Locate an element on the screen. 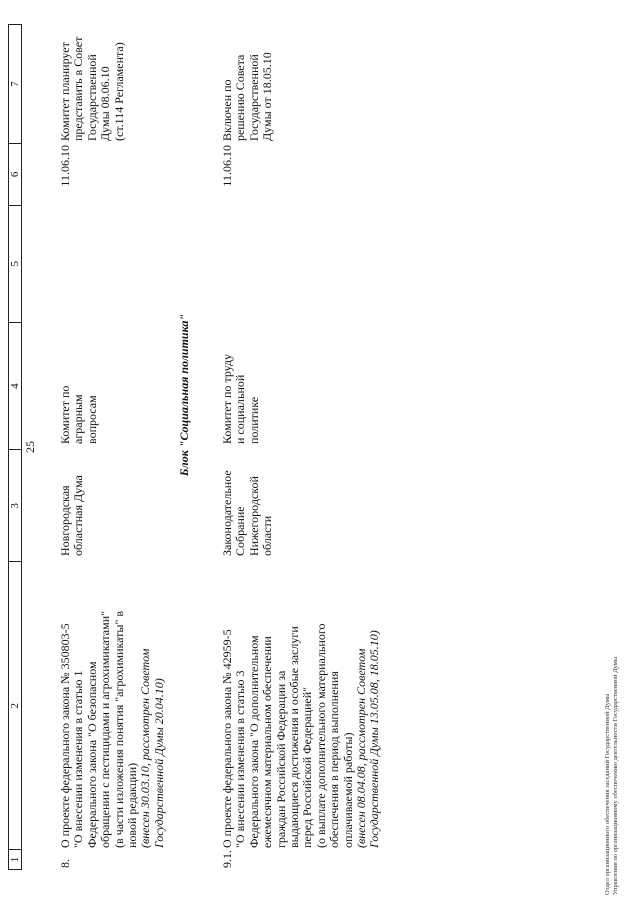 The width and height of the screenshot is (640, 905). header-col-3: 3 is located at coordinates (15, 505).